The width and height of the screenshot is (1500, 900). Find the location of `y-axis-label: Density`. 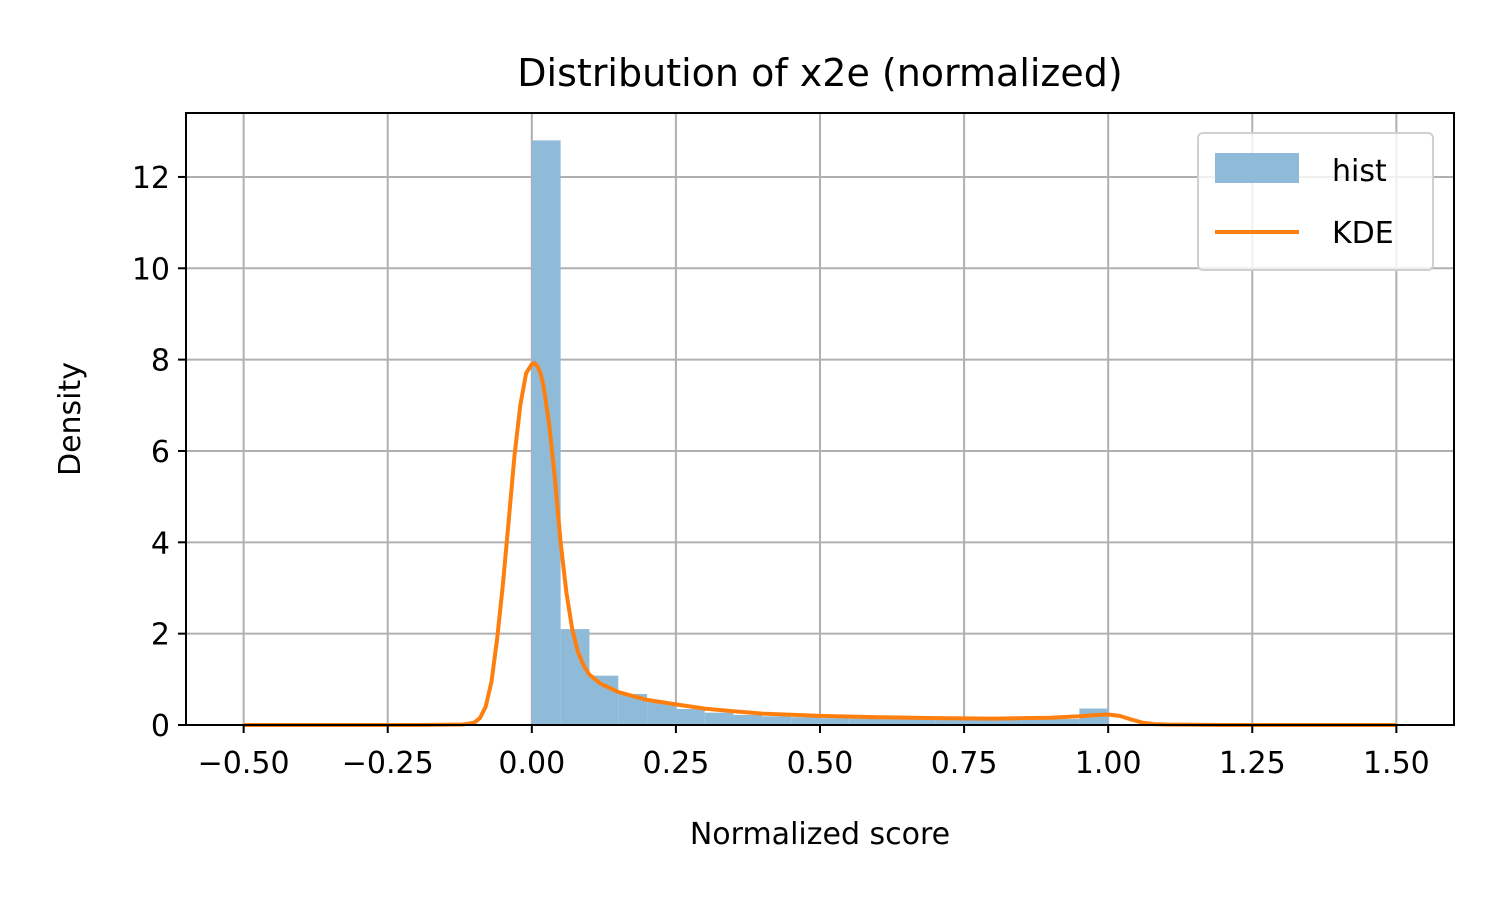

y-axis-label: Density is located at coordinates (70, 419).